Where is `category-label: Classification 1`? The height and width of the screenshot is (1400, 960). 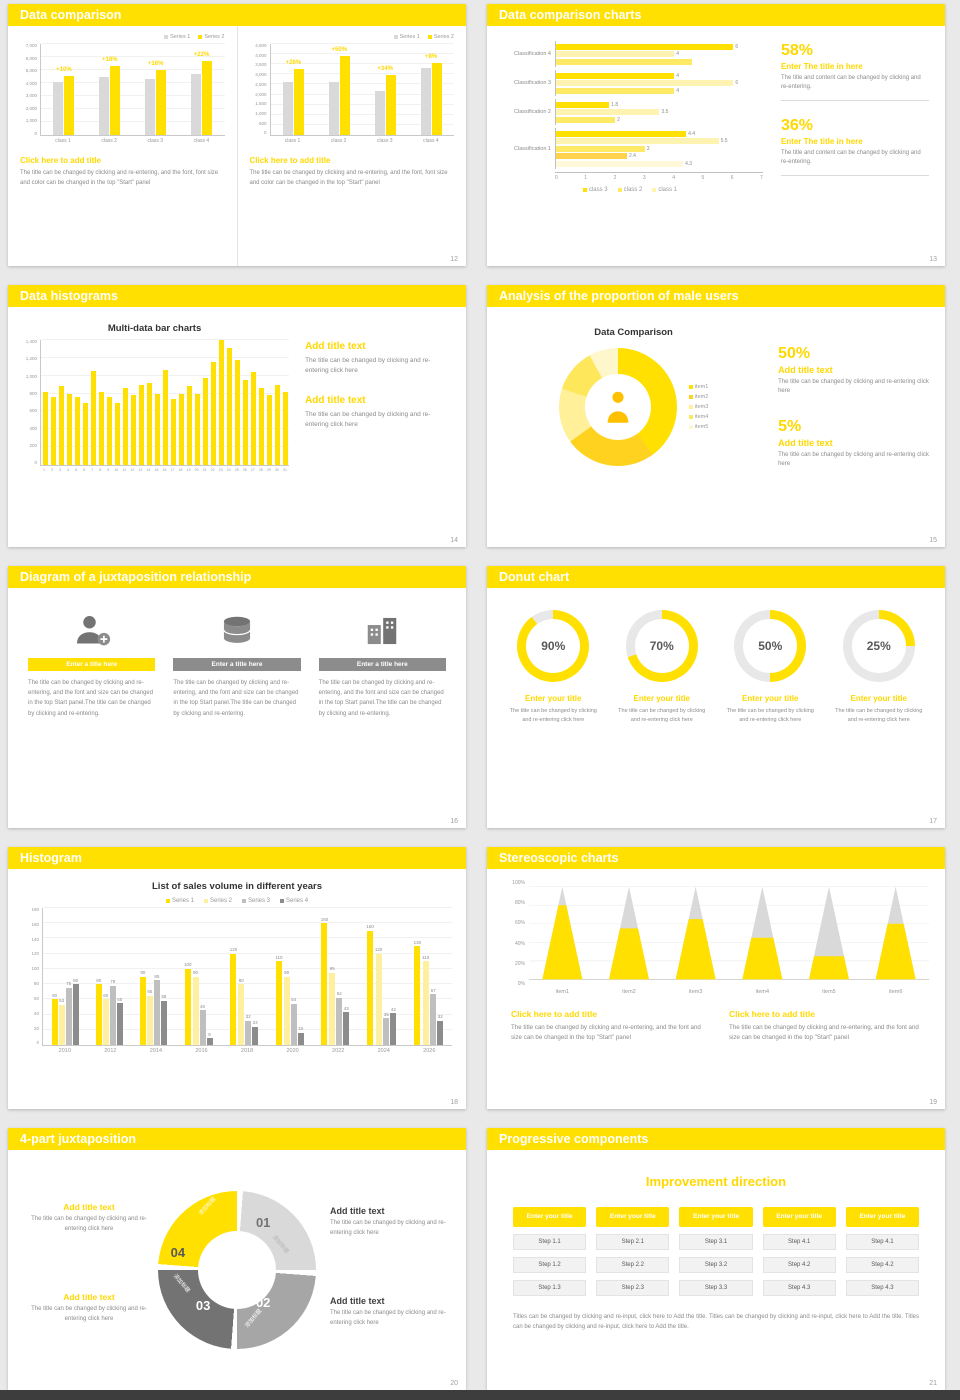
category-label: Classification 1 is located at coordinates (532, 148).